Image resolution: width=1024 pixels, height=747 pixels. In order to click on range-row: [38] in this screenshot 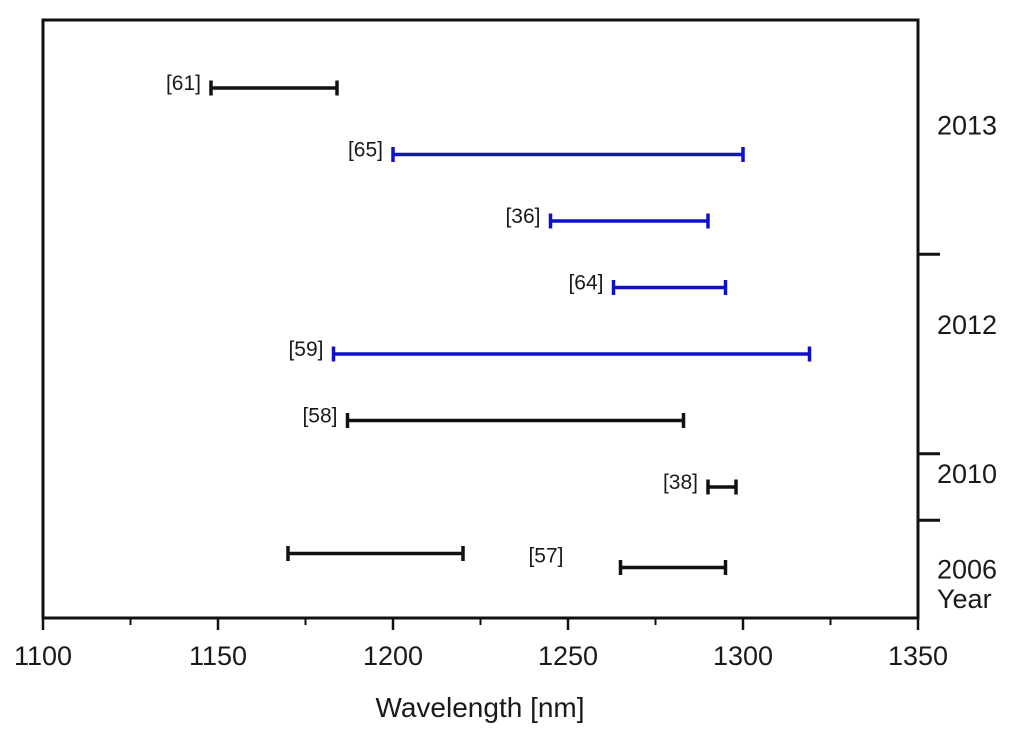, I will do `click(700, 483)`.